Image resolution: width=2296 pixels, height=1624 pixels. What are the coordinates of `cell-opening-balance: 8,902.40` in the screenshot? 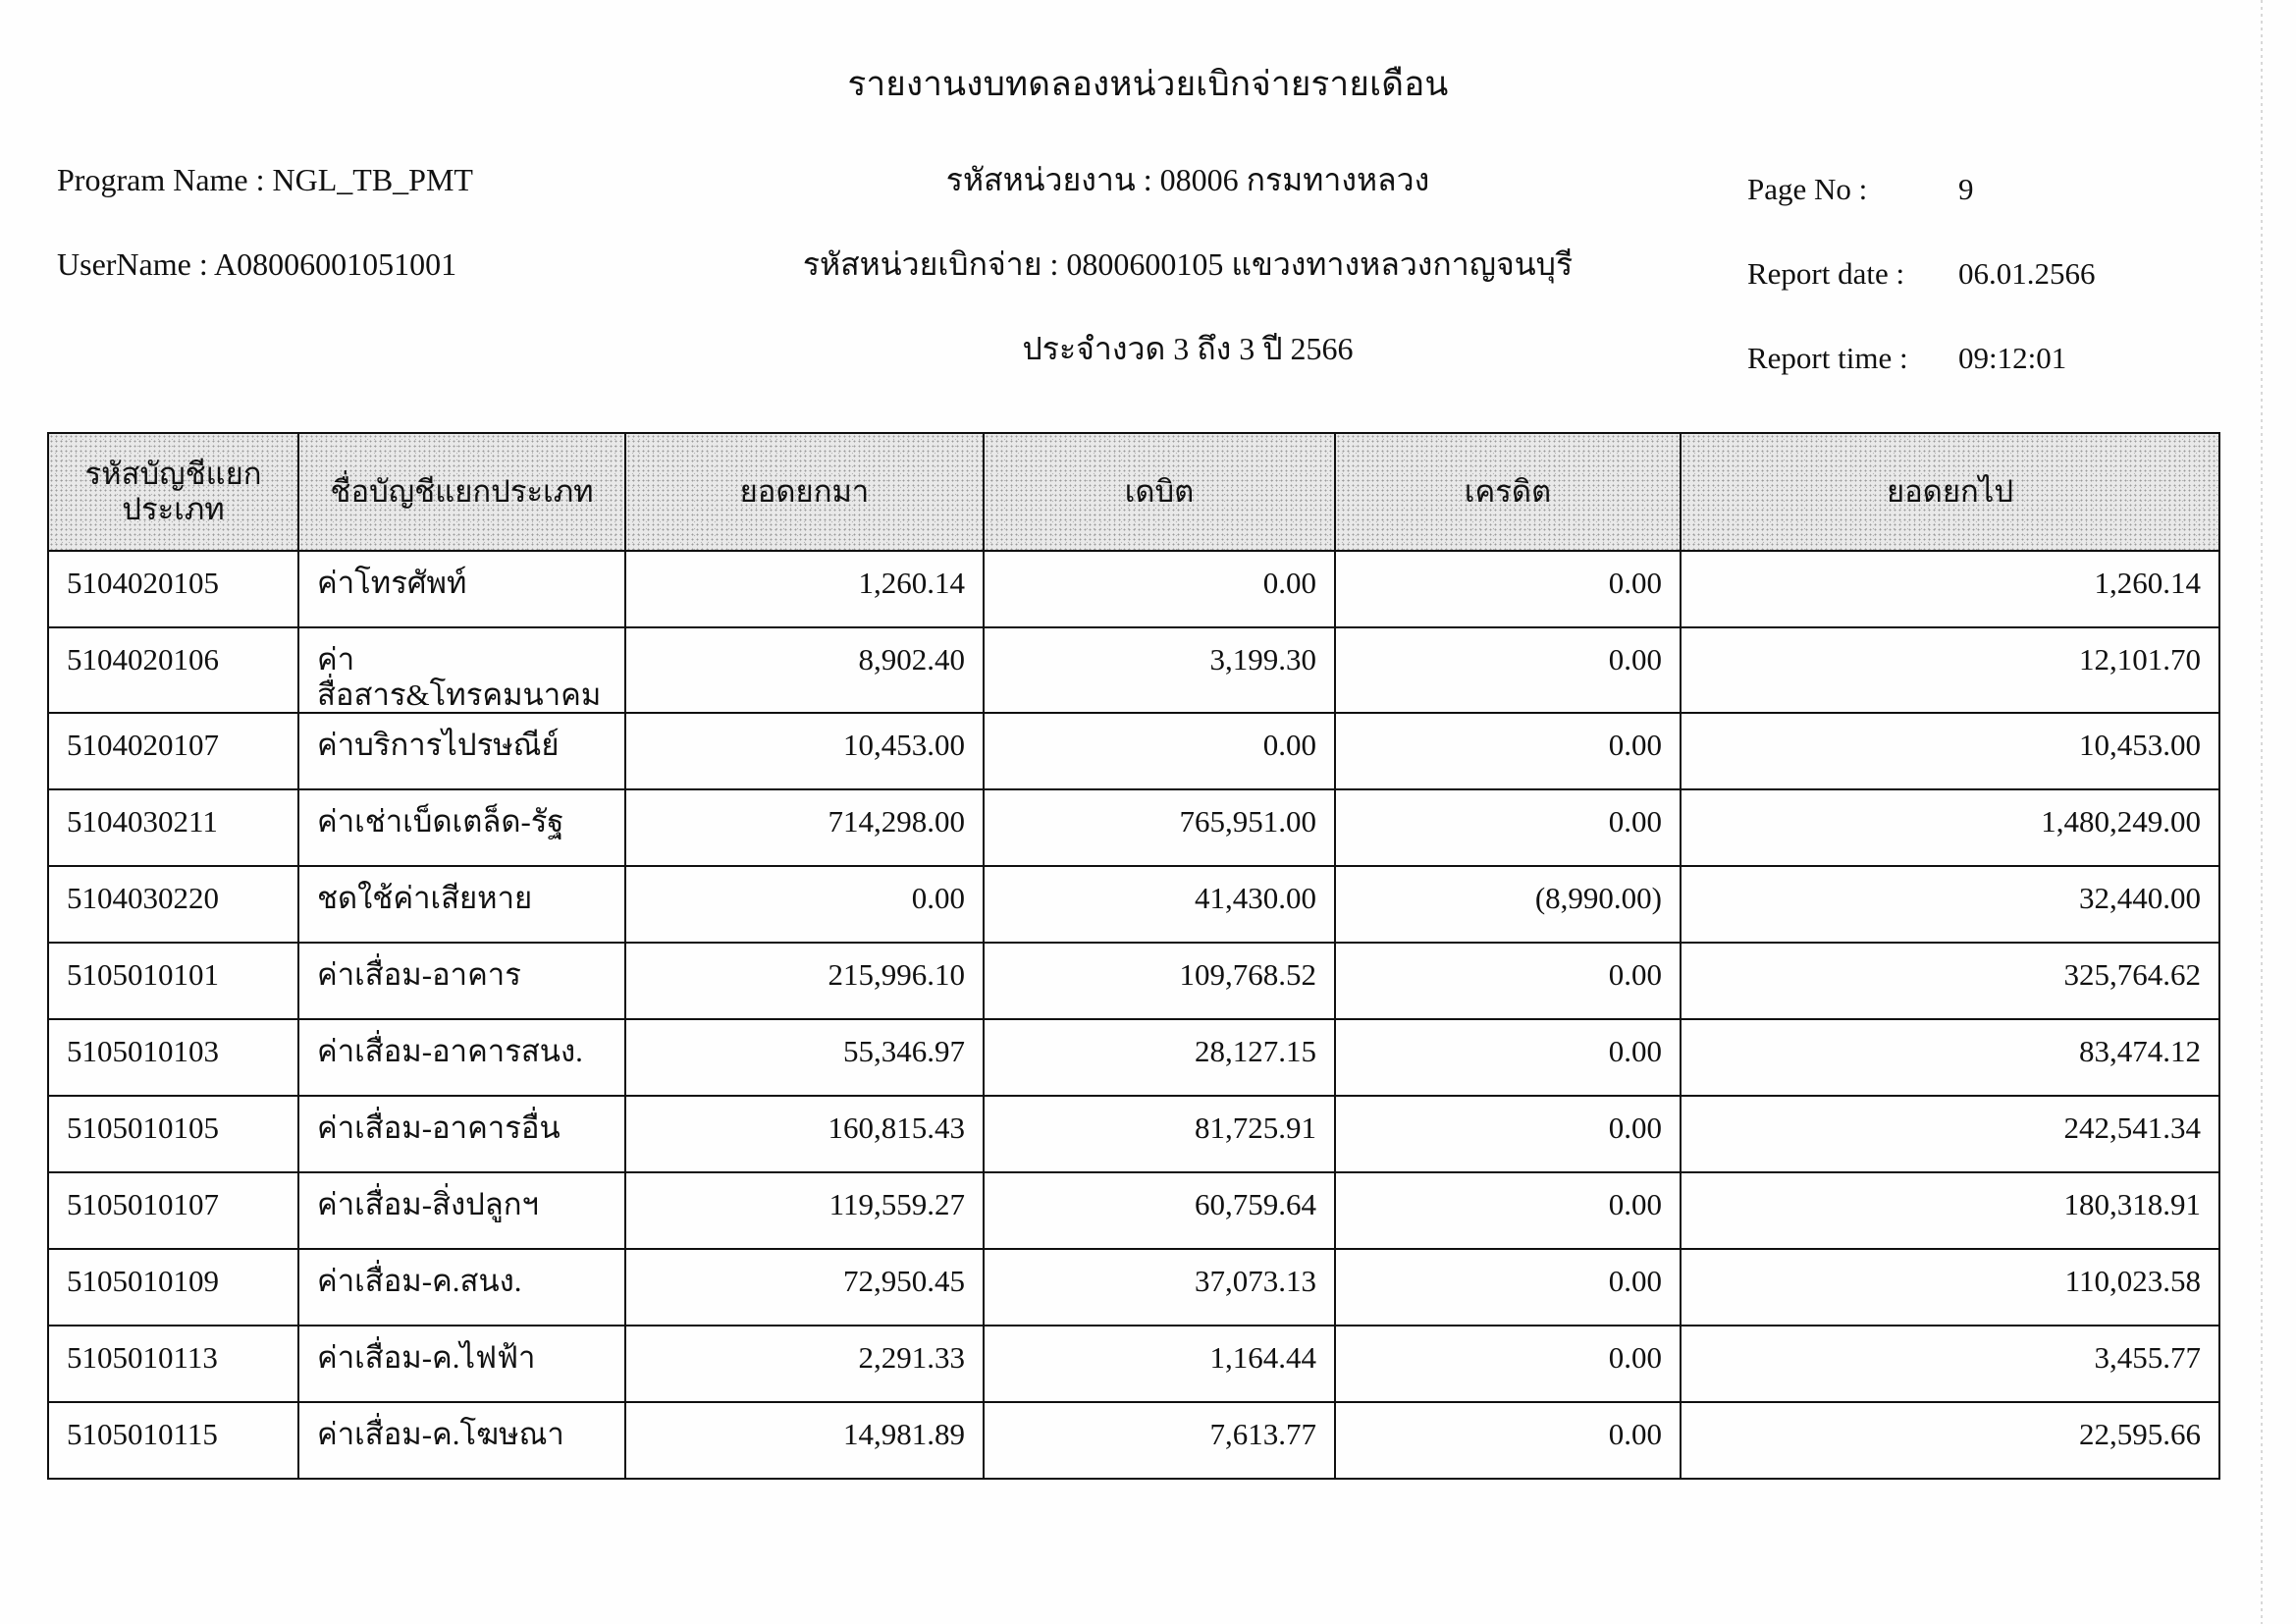 It's located at (804, 670).